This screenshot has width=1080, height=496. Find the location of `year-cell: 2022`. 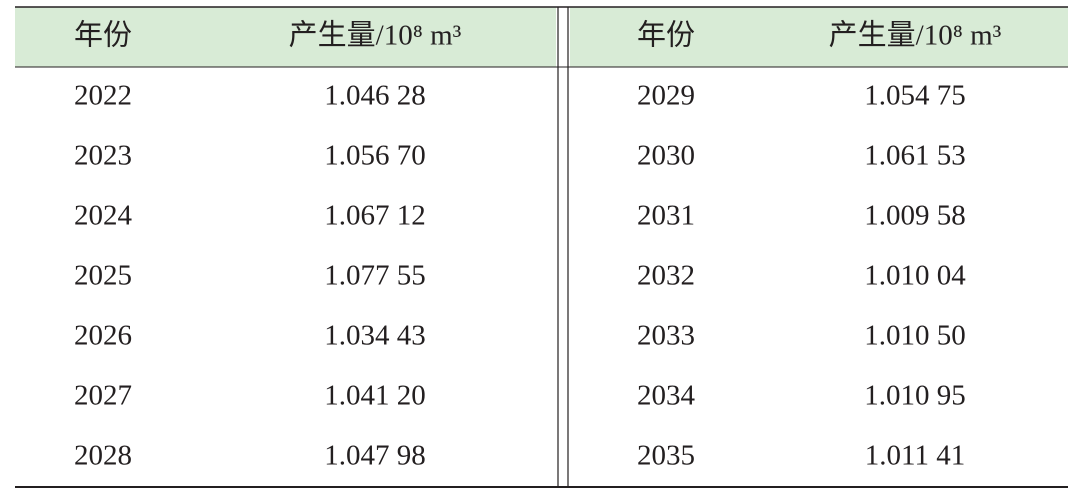

year-cell: 2022 is located at coordinates (103, 96).